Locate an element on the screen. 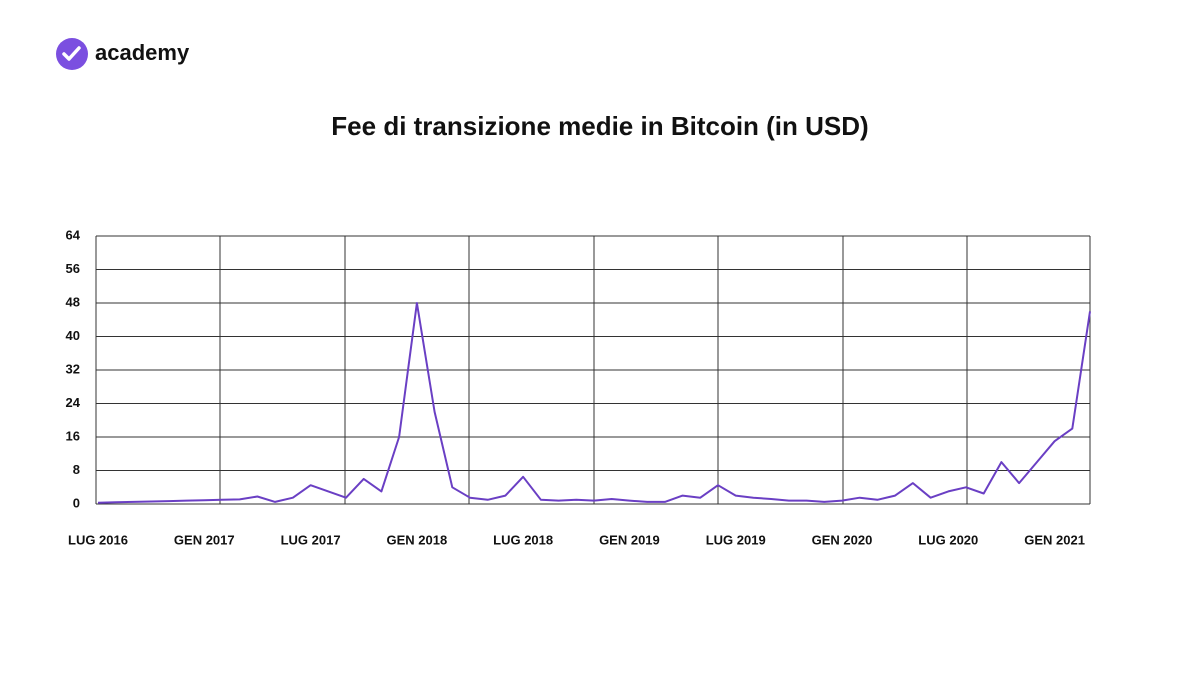 The width and height of the screenshot is (1200, 675). x-tick-label: GEN 2019 is located at coordinates (629, 539).